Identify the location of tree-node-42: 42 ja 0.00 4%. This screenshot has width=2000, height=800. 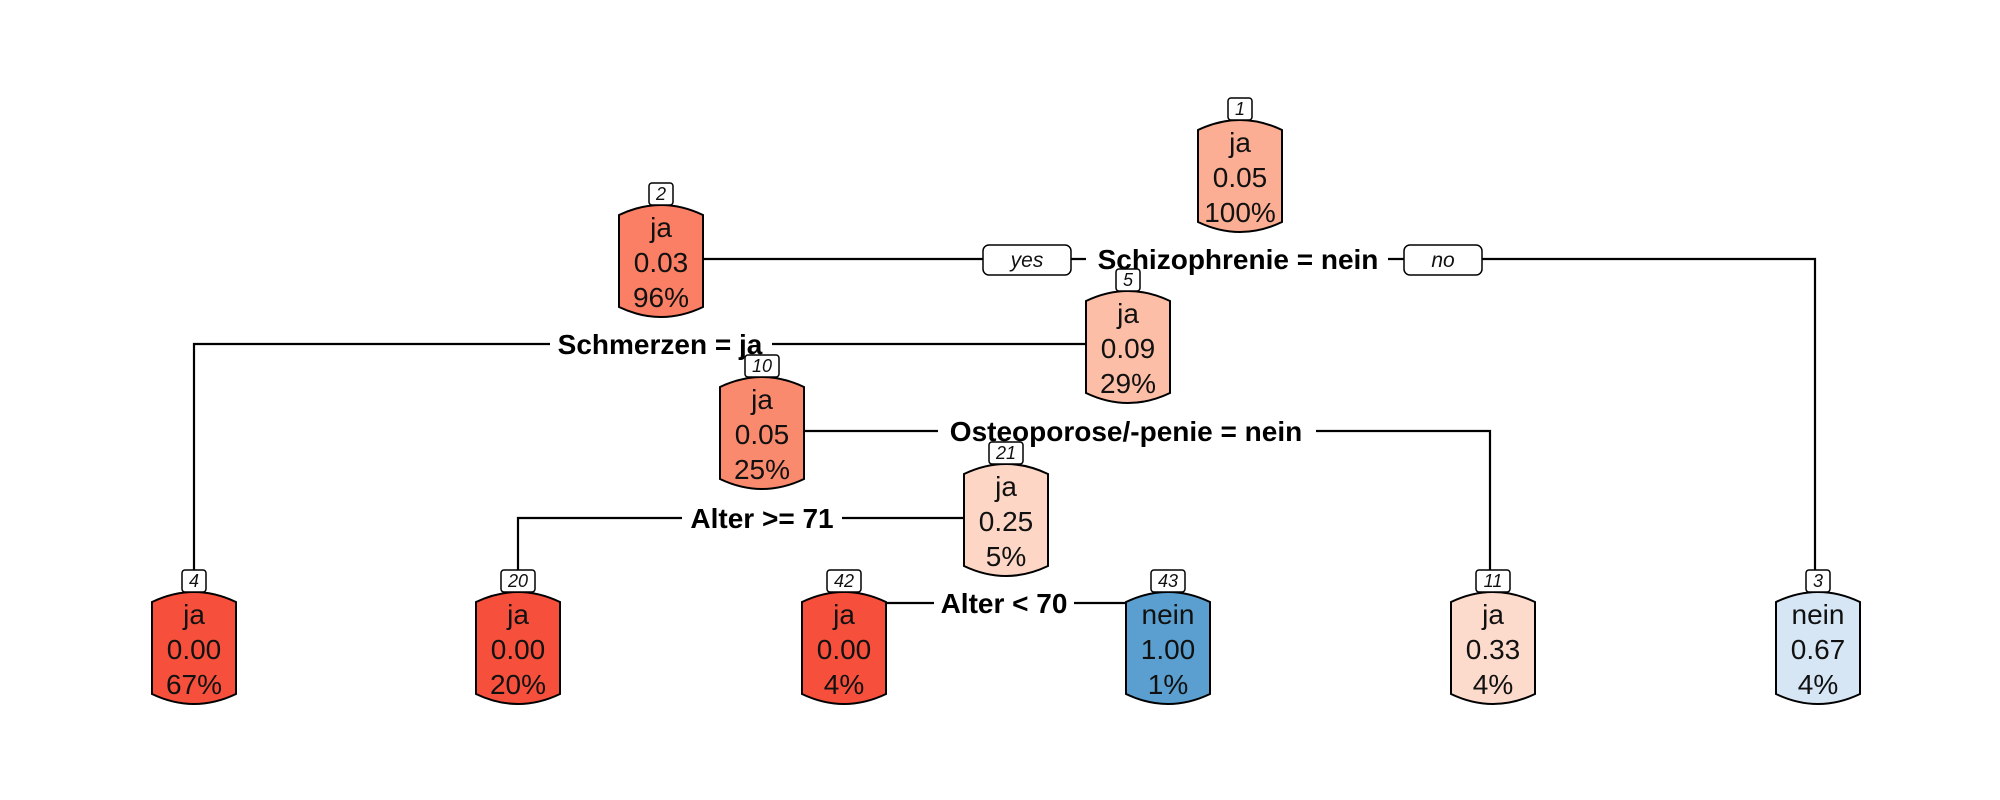
(844, 637).